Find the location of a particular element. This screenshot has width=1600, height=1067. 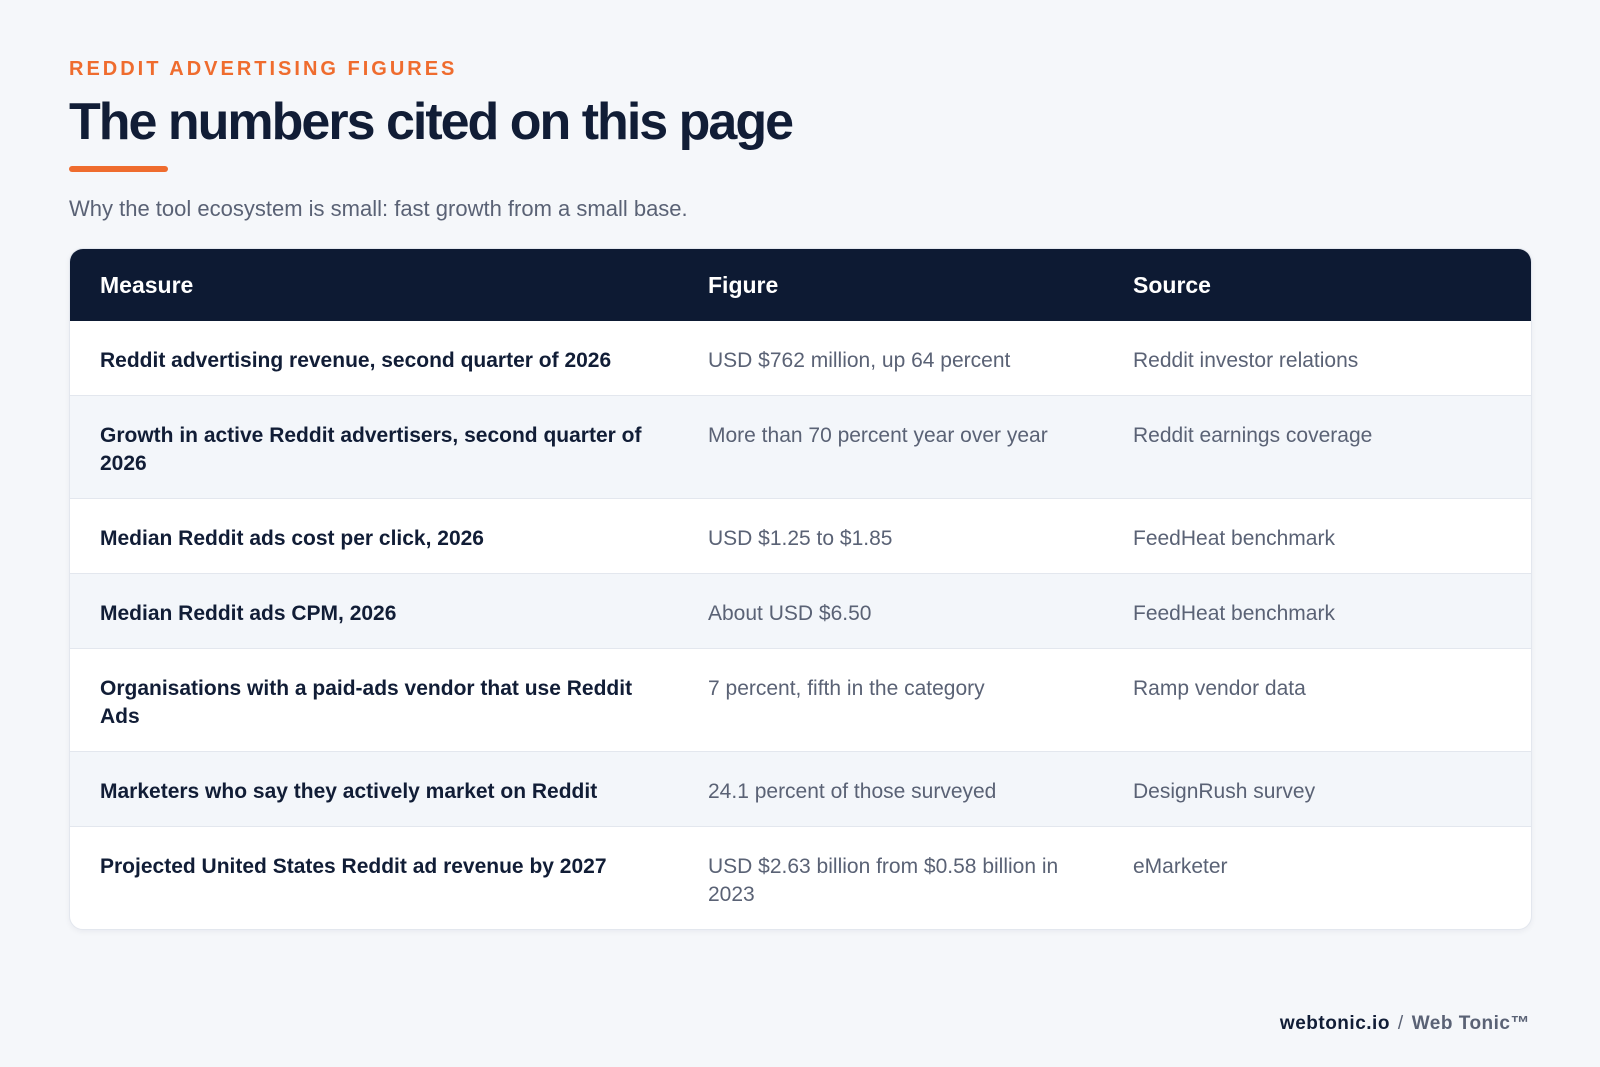

source-cell: Ramp vendor data is located at coordinates (1317, 700).